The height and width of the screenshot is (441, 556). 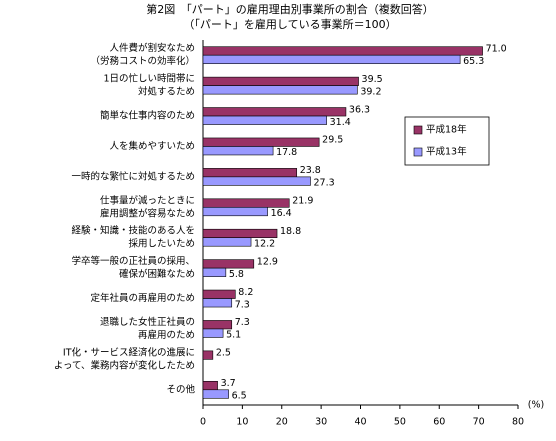 I want to click on x-tick-label: 20, so click(x=282, y=422).